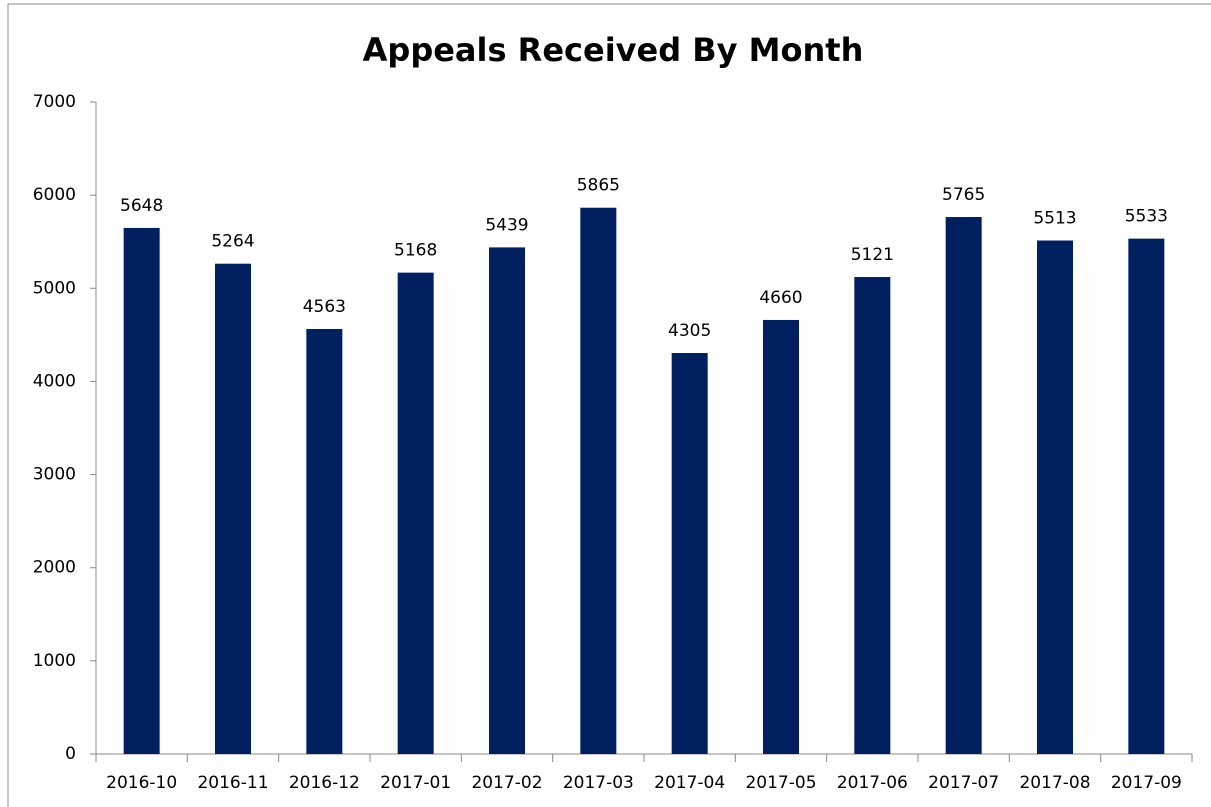  Describe the element at coordinates (232, 783) in the screenshot. I see `x-tick-label: 2016-11` at that location.